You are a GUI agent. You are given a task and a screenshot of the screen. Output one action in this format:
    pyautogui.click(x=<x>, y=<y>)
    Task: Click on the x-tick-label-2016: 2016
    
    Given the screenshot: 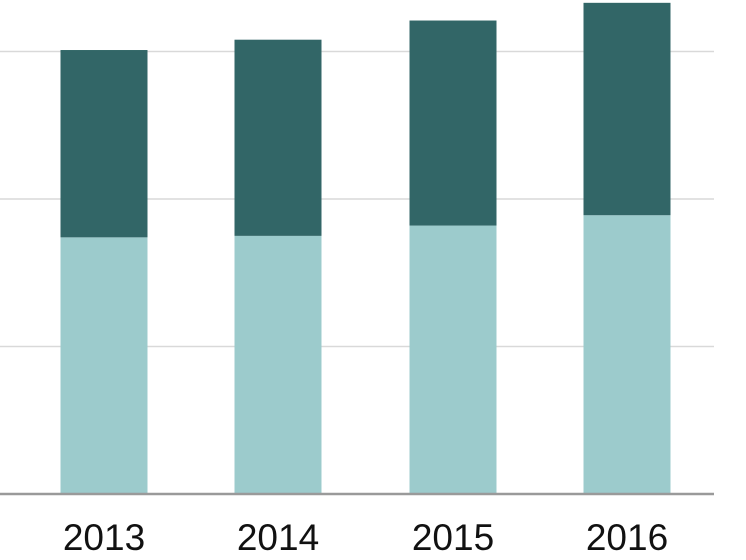 What is the action you would take?
    pyautogui.click(x=627, y=537)
    